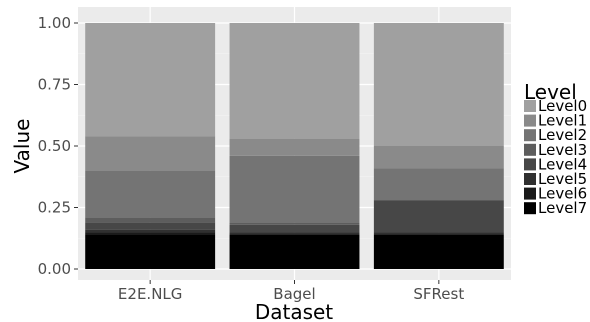 This screenshot has height=322, width=590. Describe the element at coordinates (530, 208) in the screenshot. I see `legend-key-level7` at that location.